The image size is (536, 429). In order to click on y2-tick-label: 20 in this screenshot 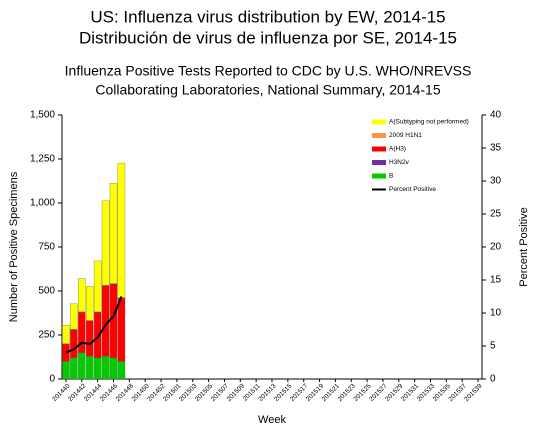, I will do `click(496, 247)`.